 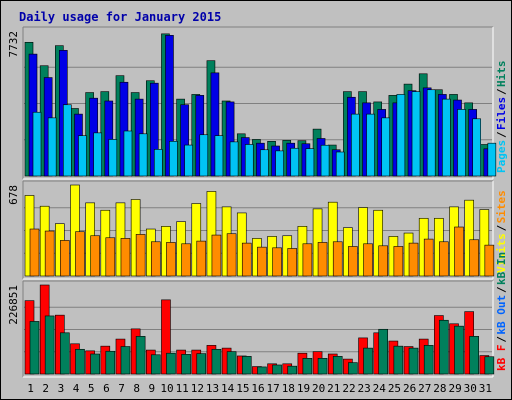 What do you see at coordinates (501, 231) in the screenshot?
I see `legend-middle: Visits /Sites` at bounding box center [501, 231].